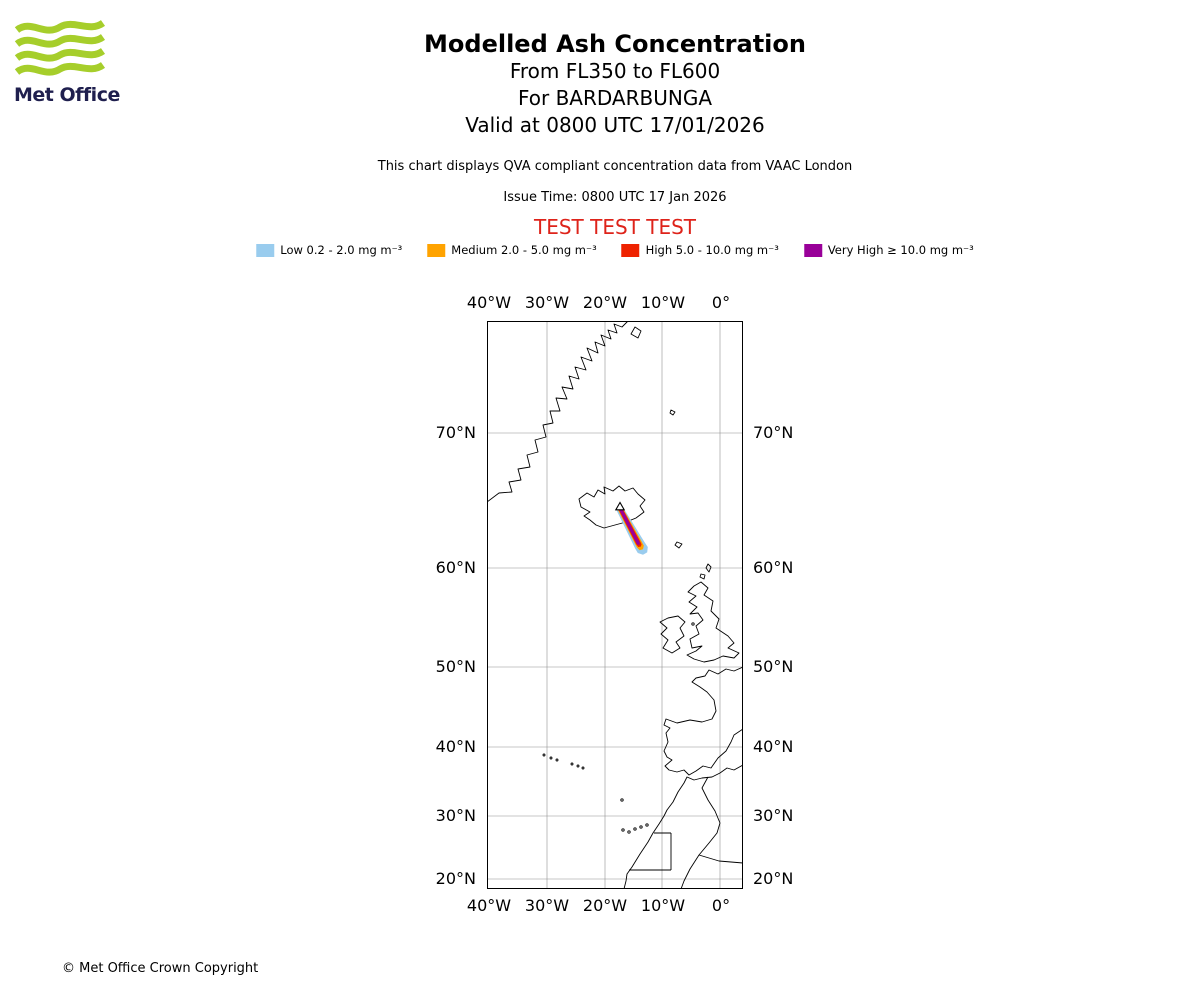  I want to click on lon-label-bottom-10w: 10°W, so click(663, 905).